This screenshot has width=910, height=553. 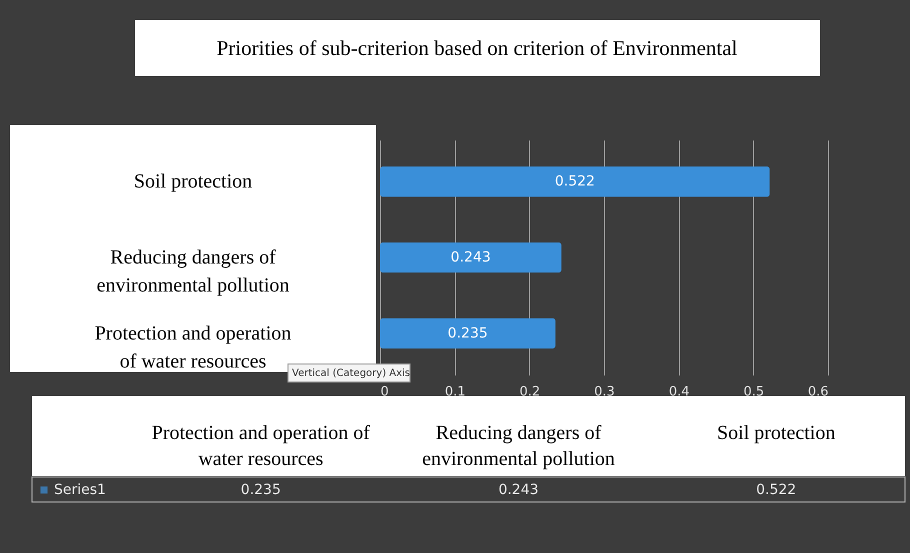 I want to click on category-label: Reducing dangers of environmental pollution, so click(x=518, y=446).